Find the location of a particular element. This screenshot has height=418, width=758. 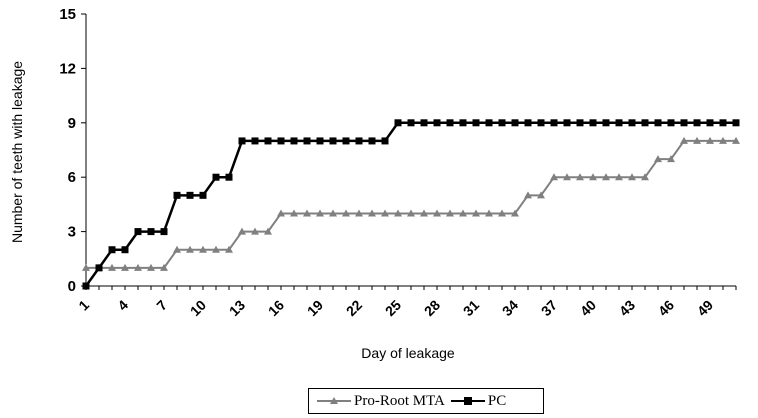

x-tick-label: 10 is located at coordinates (198, 308).